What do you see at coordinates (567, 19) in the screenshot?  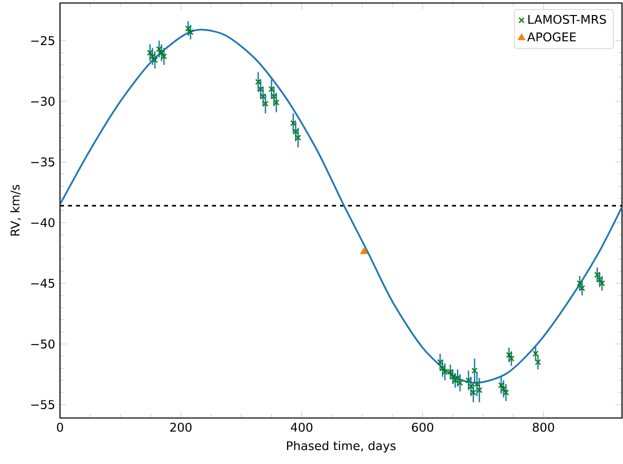 I see `legend-label: LAMOST-MRS` at bounding box center [567, 19].